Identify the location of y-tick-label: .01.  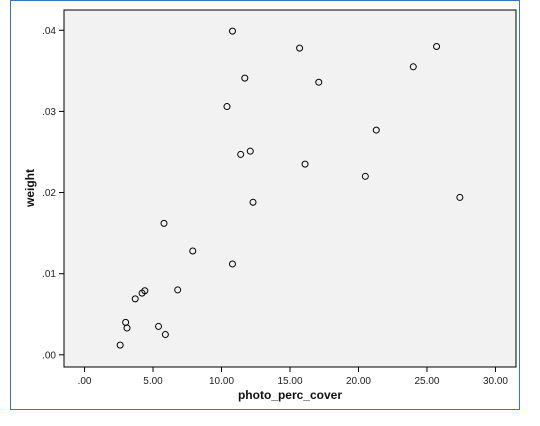
(49, 274).